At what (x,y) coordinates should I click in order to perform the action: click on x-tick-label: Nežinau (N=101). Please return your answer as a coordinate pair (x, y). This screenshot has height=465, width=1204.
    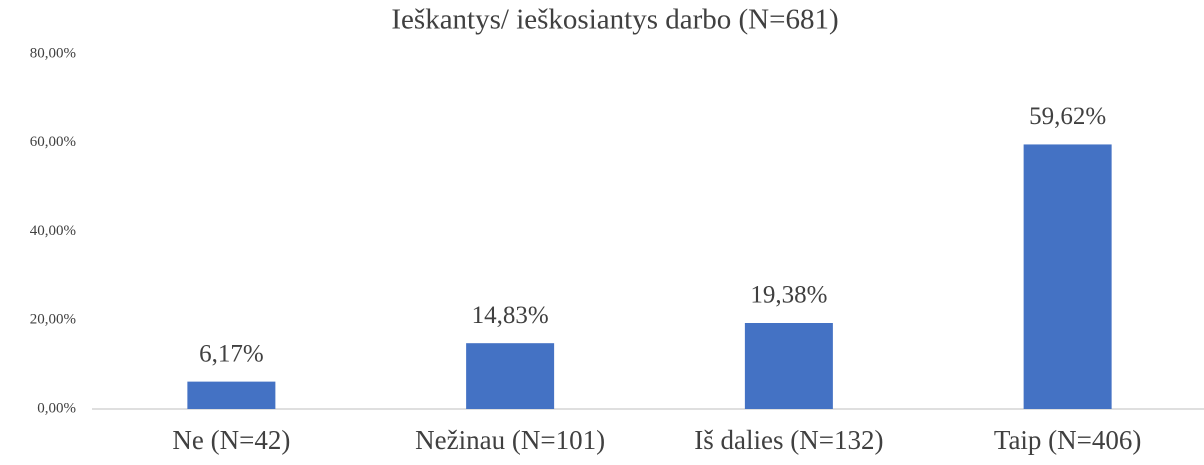
    Looking at the image, I should click on (510, 440).